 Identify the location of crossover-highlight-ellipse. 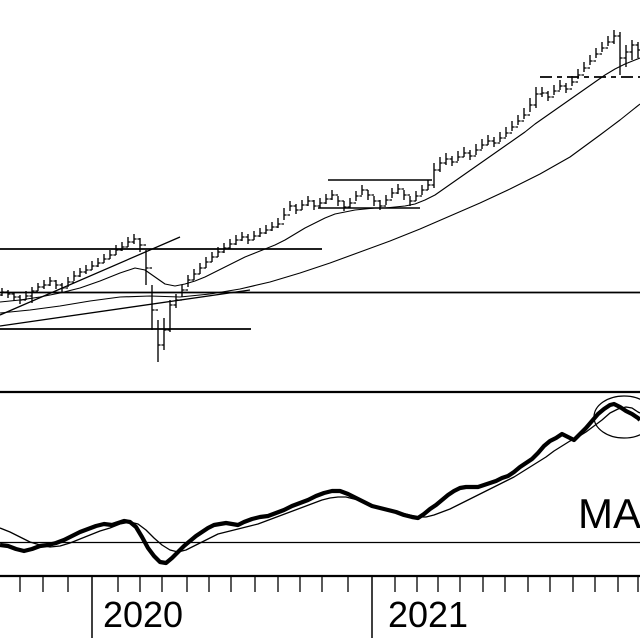
(616, 417).